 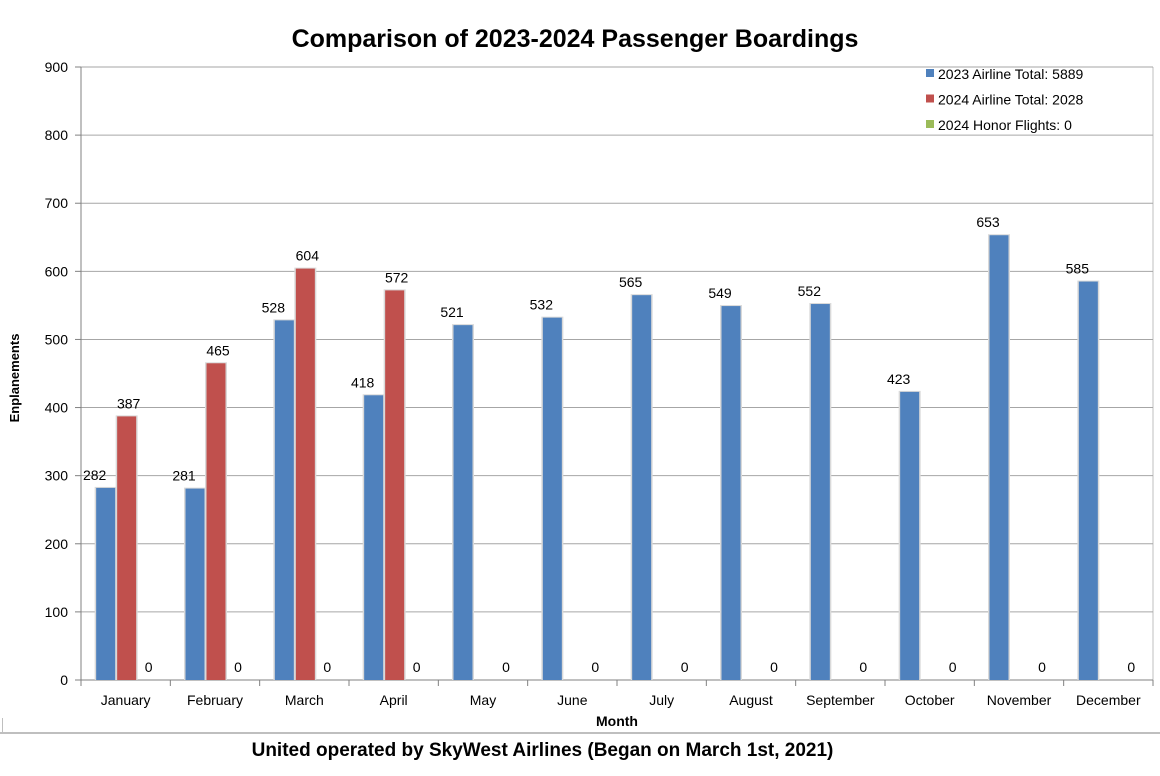 I want to click on legend-label-1: 2024 Airline Total: 2028, so click(x=1011, y=100).